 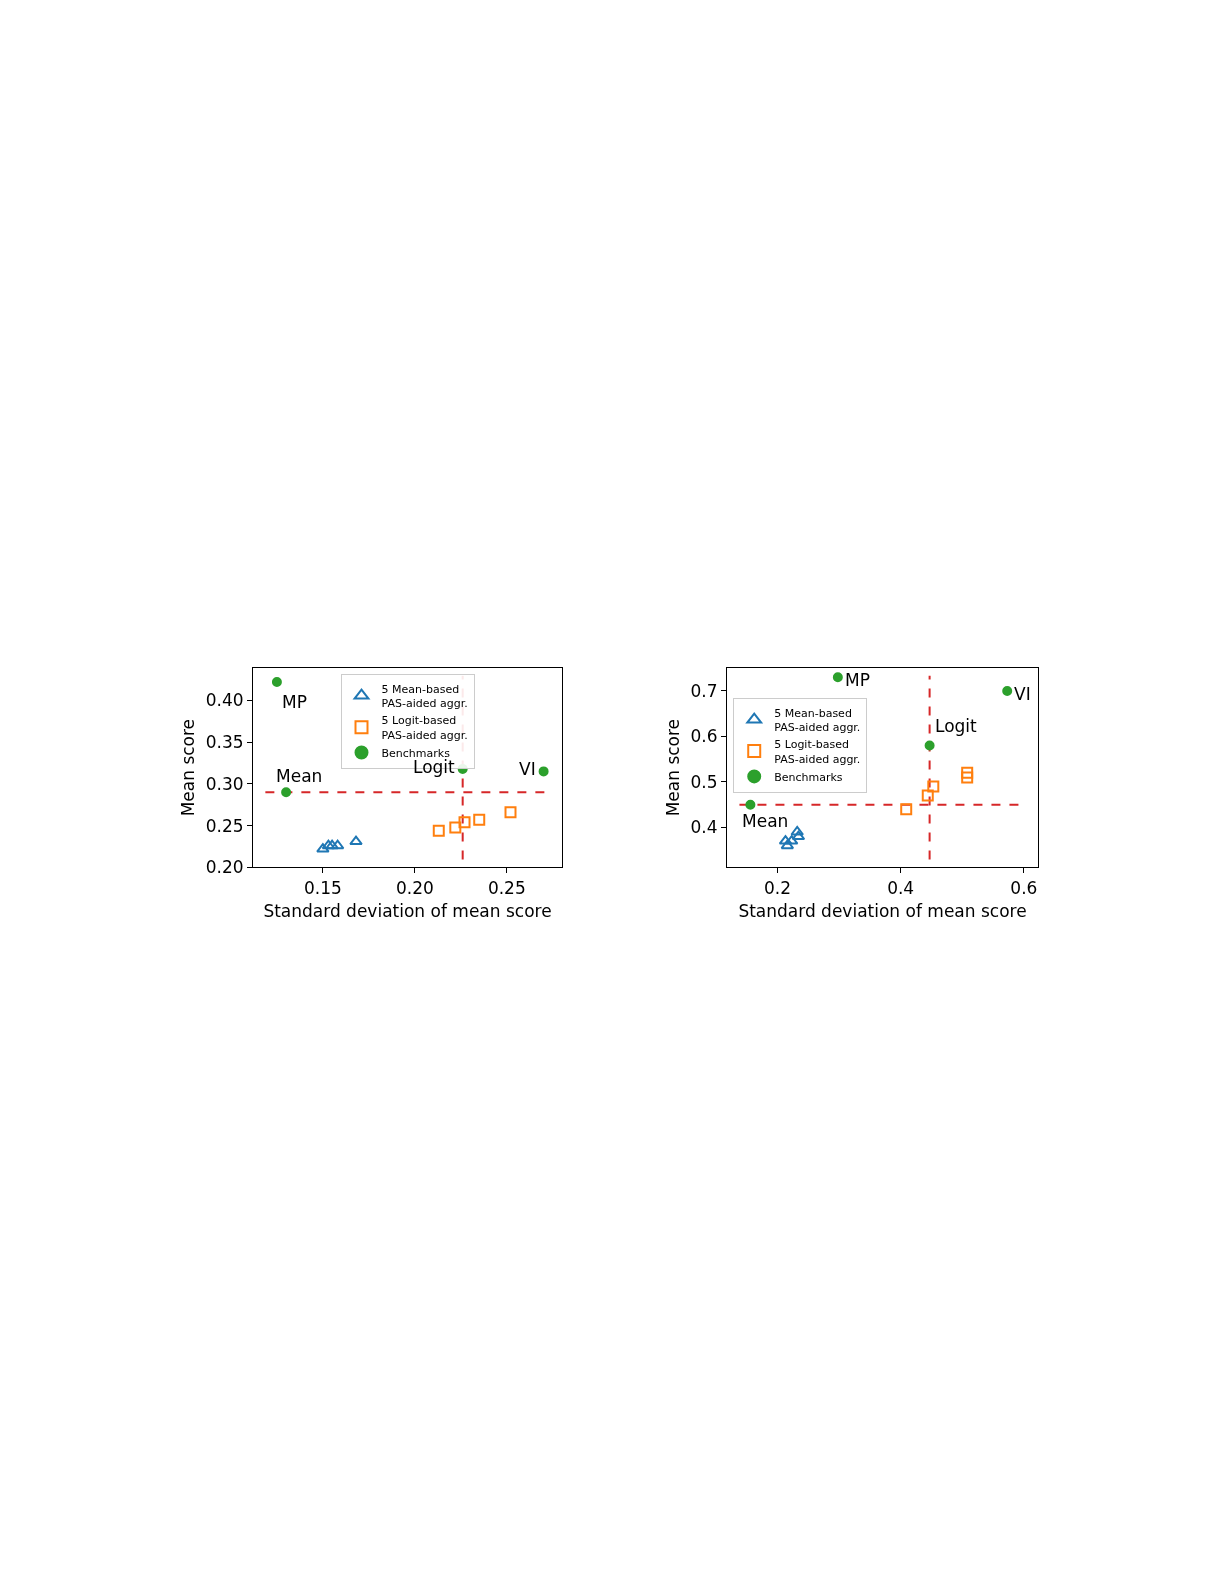 I want to click on x-tick-label: 0.25, so click(x=506, y=887).